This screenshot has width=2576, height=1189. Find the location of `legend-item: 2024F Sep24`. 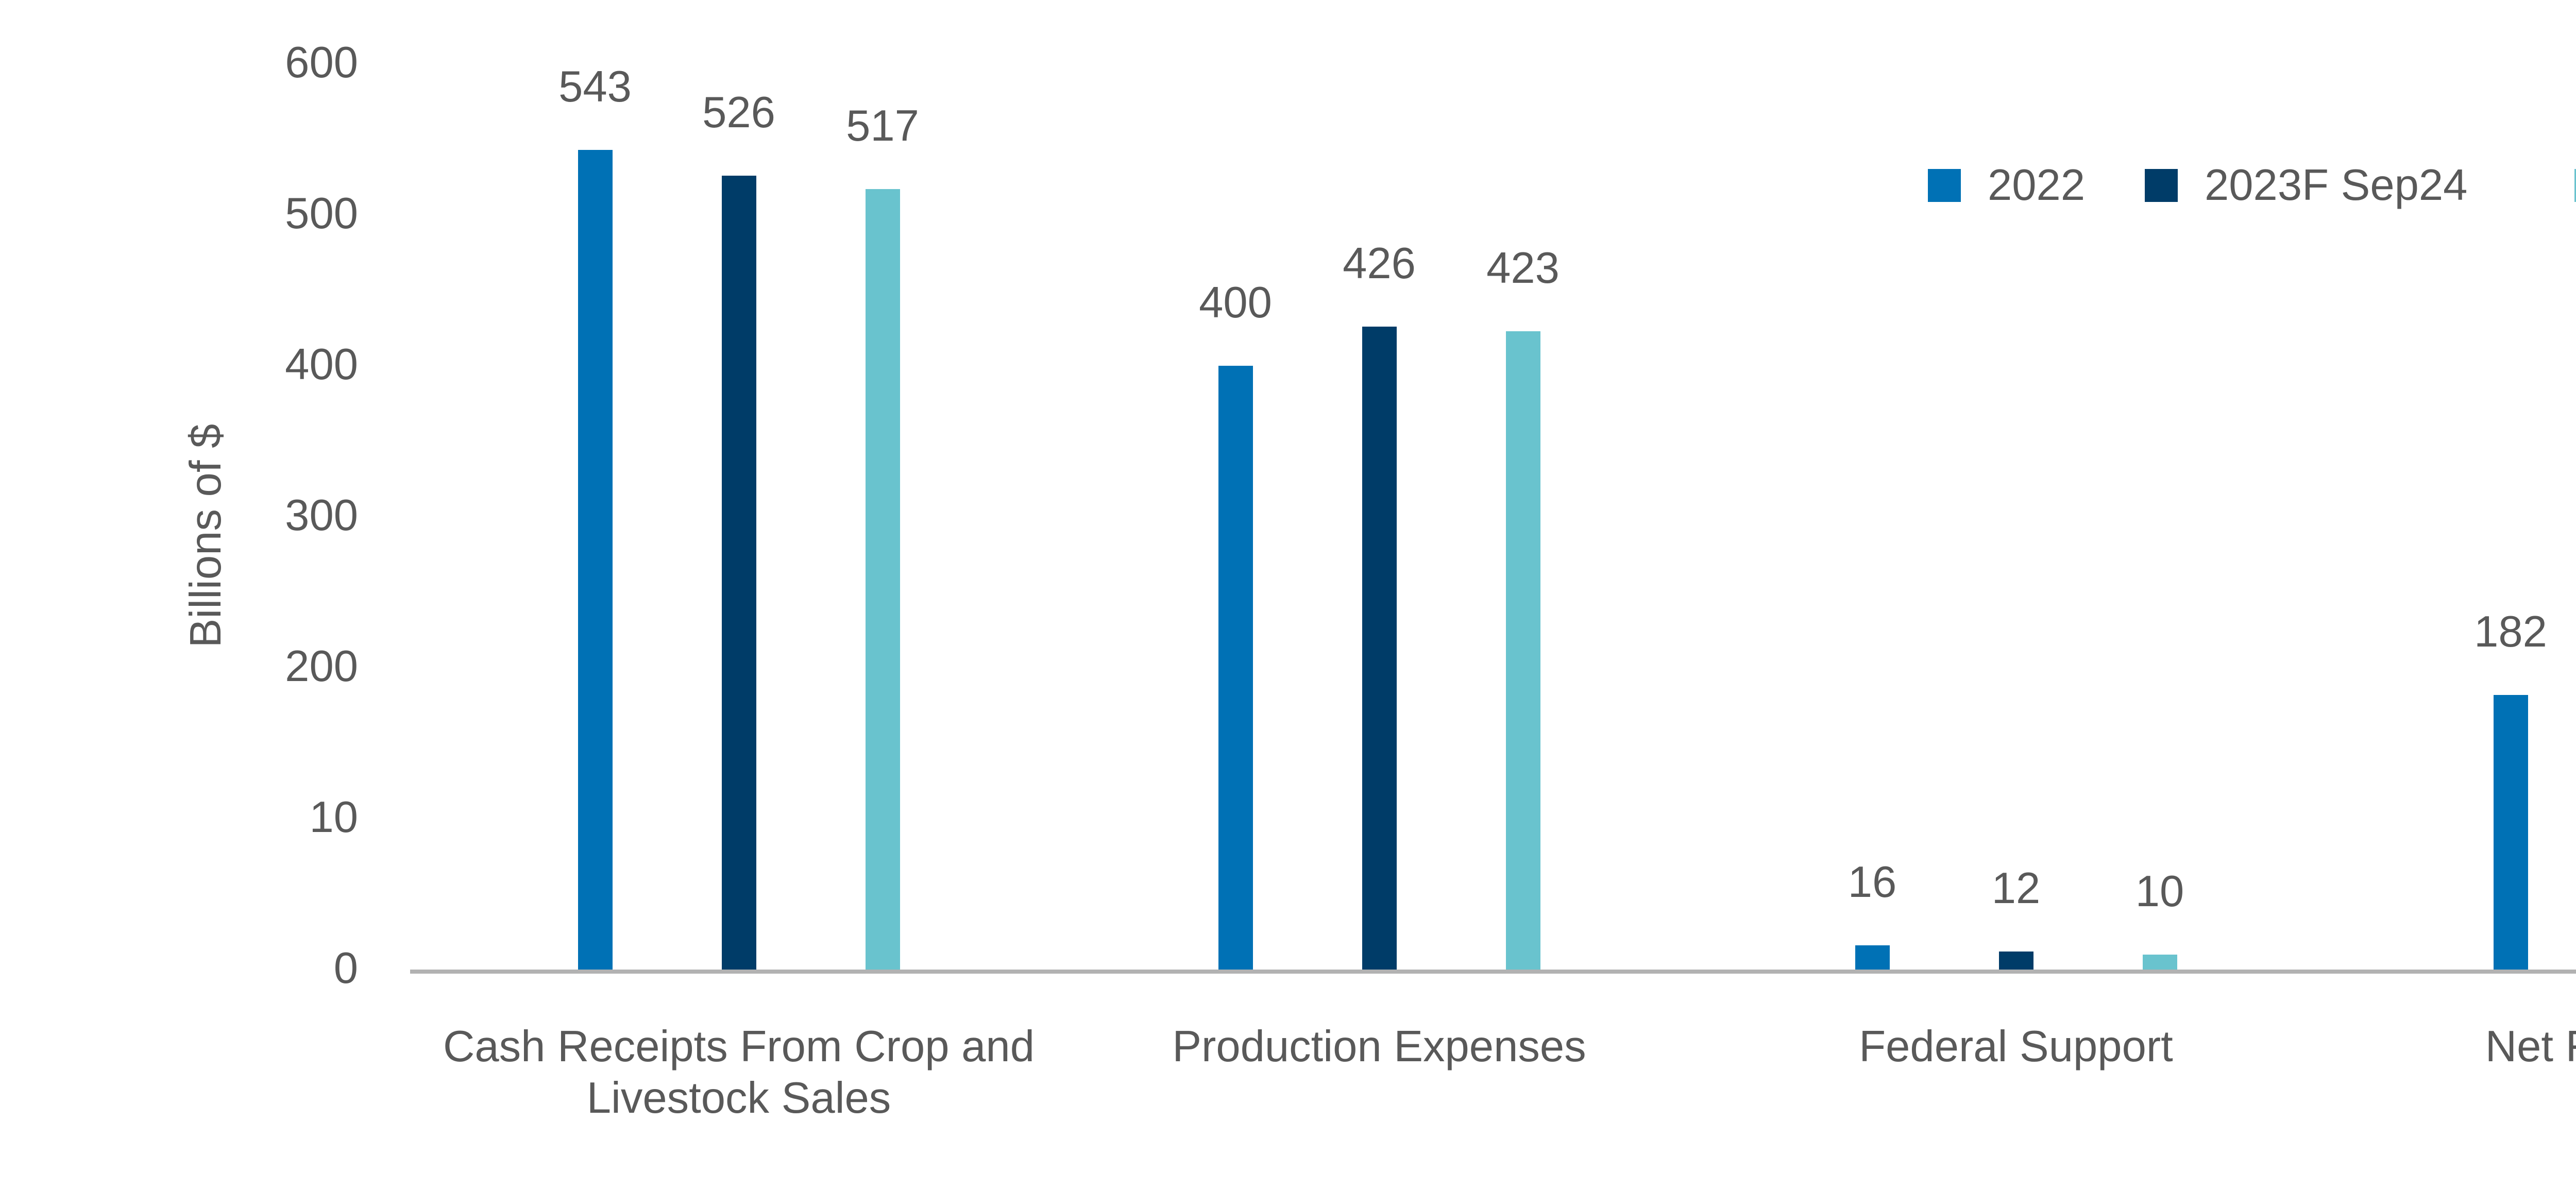

legend-item: 2024F Sep24 is located at coordinates (2575, 185).